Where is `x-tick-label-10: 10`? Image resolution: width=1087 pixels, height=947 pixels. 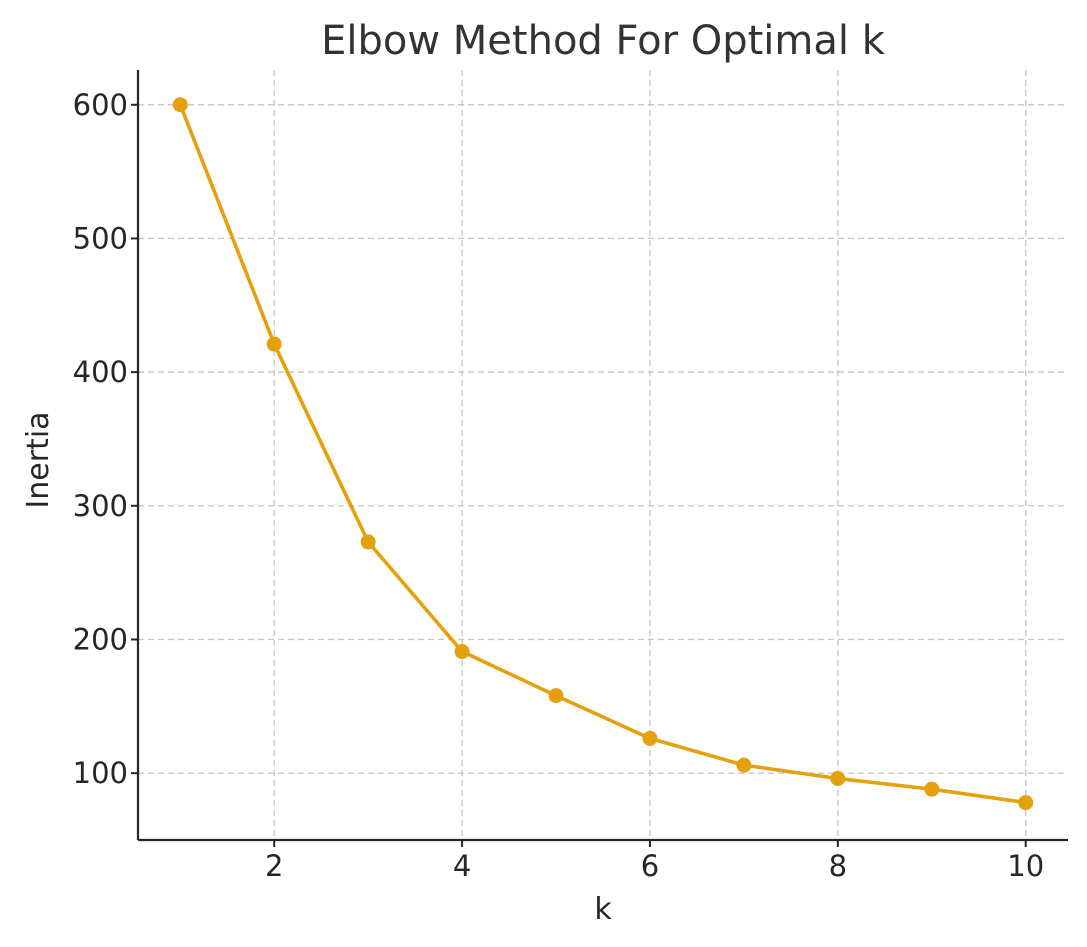 x-tick-label-10: 10 is located at coordinates (1025, 866).